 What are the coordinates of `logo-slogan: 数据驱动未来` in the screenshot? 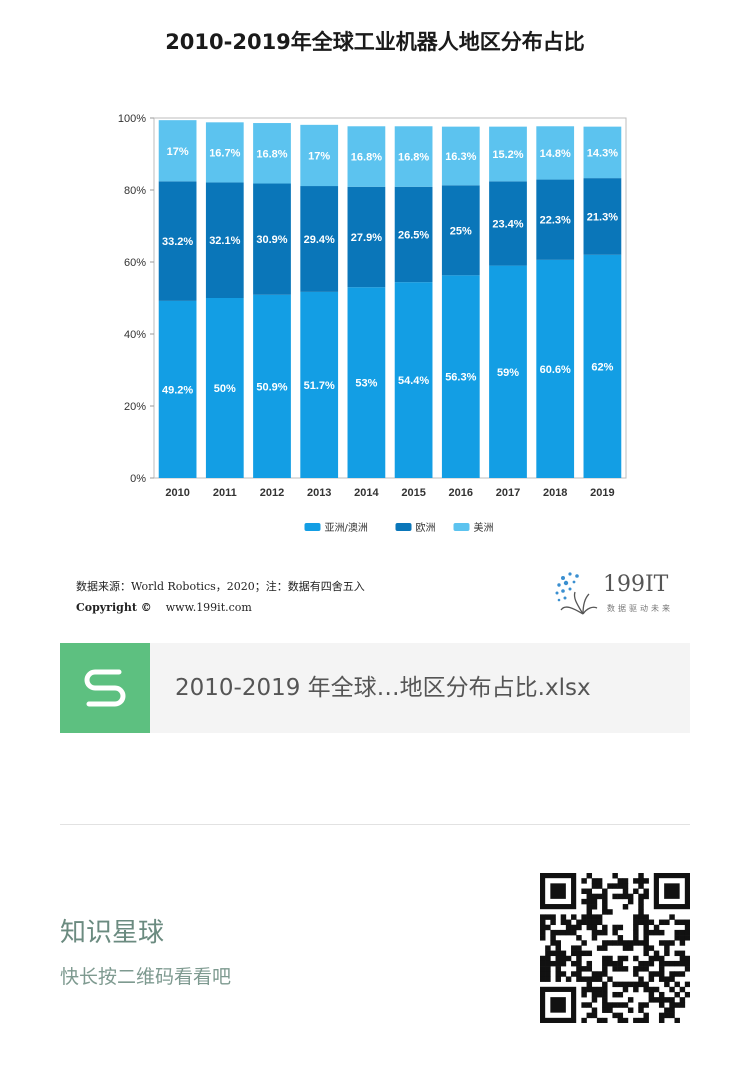 It's located at (640, 608).